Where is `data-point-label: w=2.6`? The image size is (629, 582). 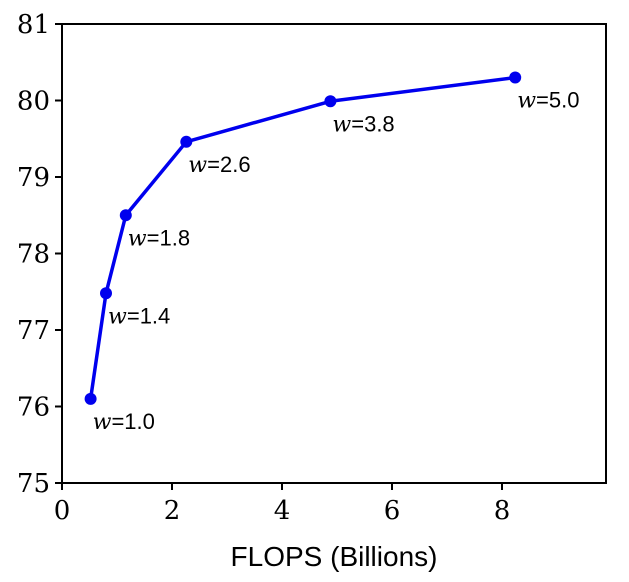
data-point-label: w=2.6 is located at coordinates (219, 165).